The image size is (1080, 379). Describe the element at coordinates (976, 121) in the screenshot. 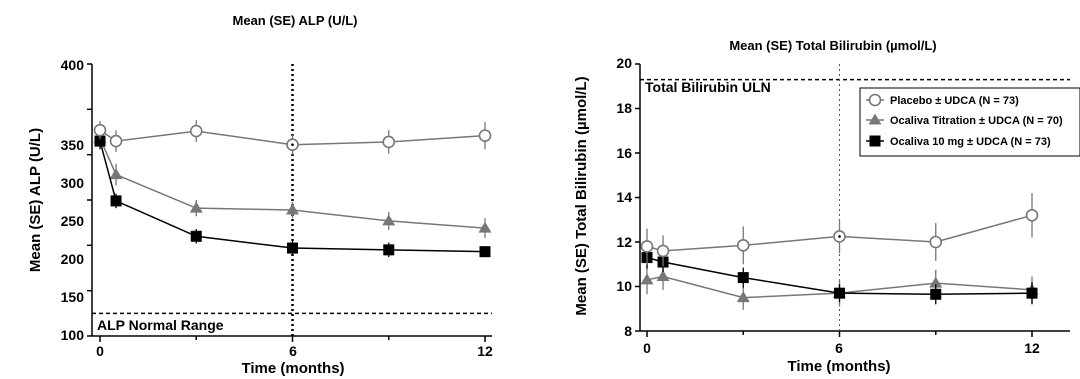

I see `legend-label-titration: Ocaliva Titration ± UDCA (N = 70)` at that location.